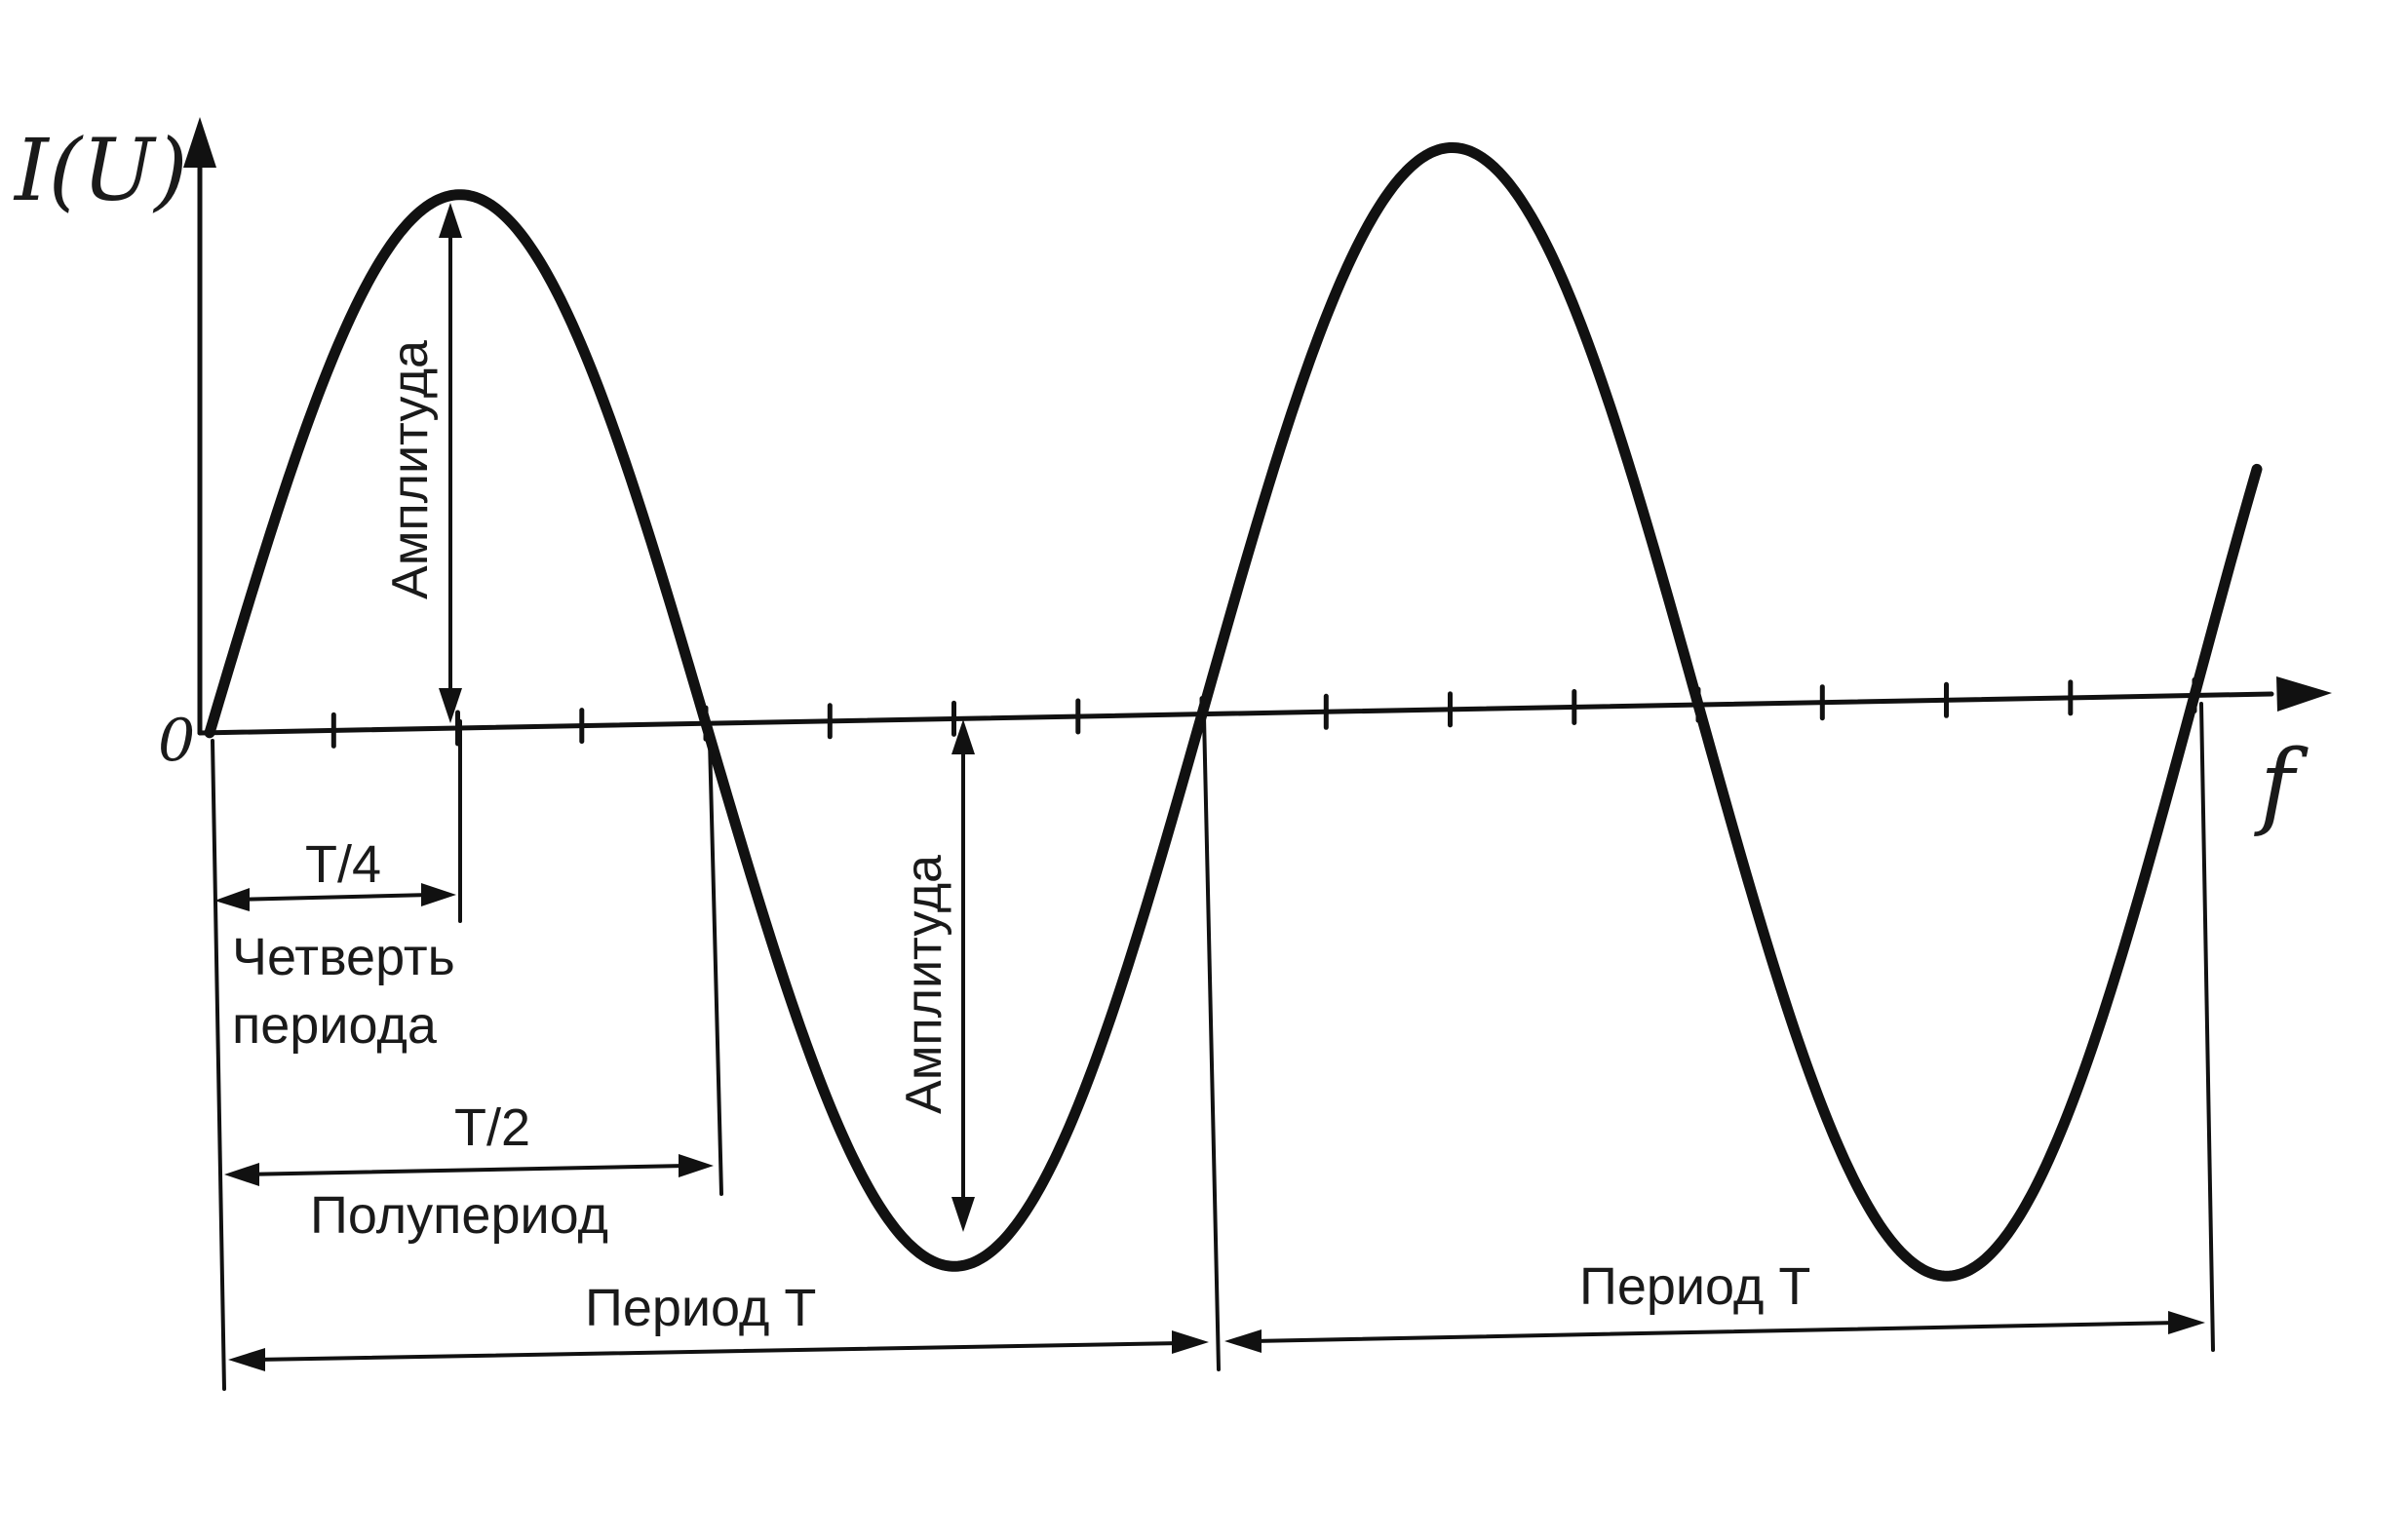 This screenshot has width=2407, height=1540. Describe the element at coordinates (410, 469) in the screenshot. I see `amplitude-label-1: Амплитуда` at that location.